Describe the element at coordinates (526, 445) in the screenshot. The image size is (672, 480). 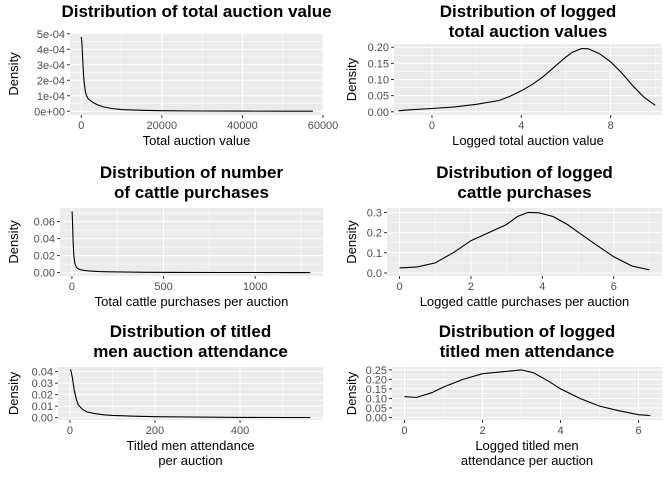
I see `chart-6-x-axis-title-line-1: Logged titled men` at that location.